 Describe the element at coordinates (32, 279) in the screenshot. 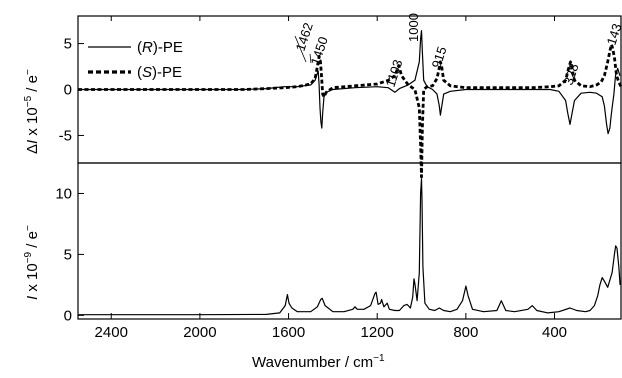

I see `bottom-ylabel-rest: x 10` at that location.